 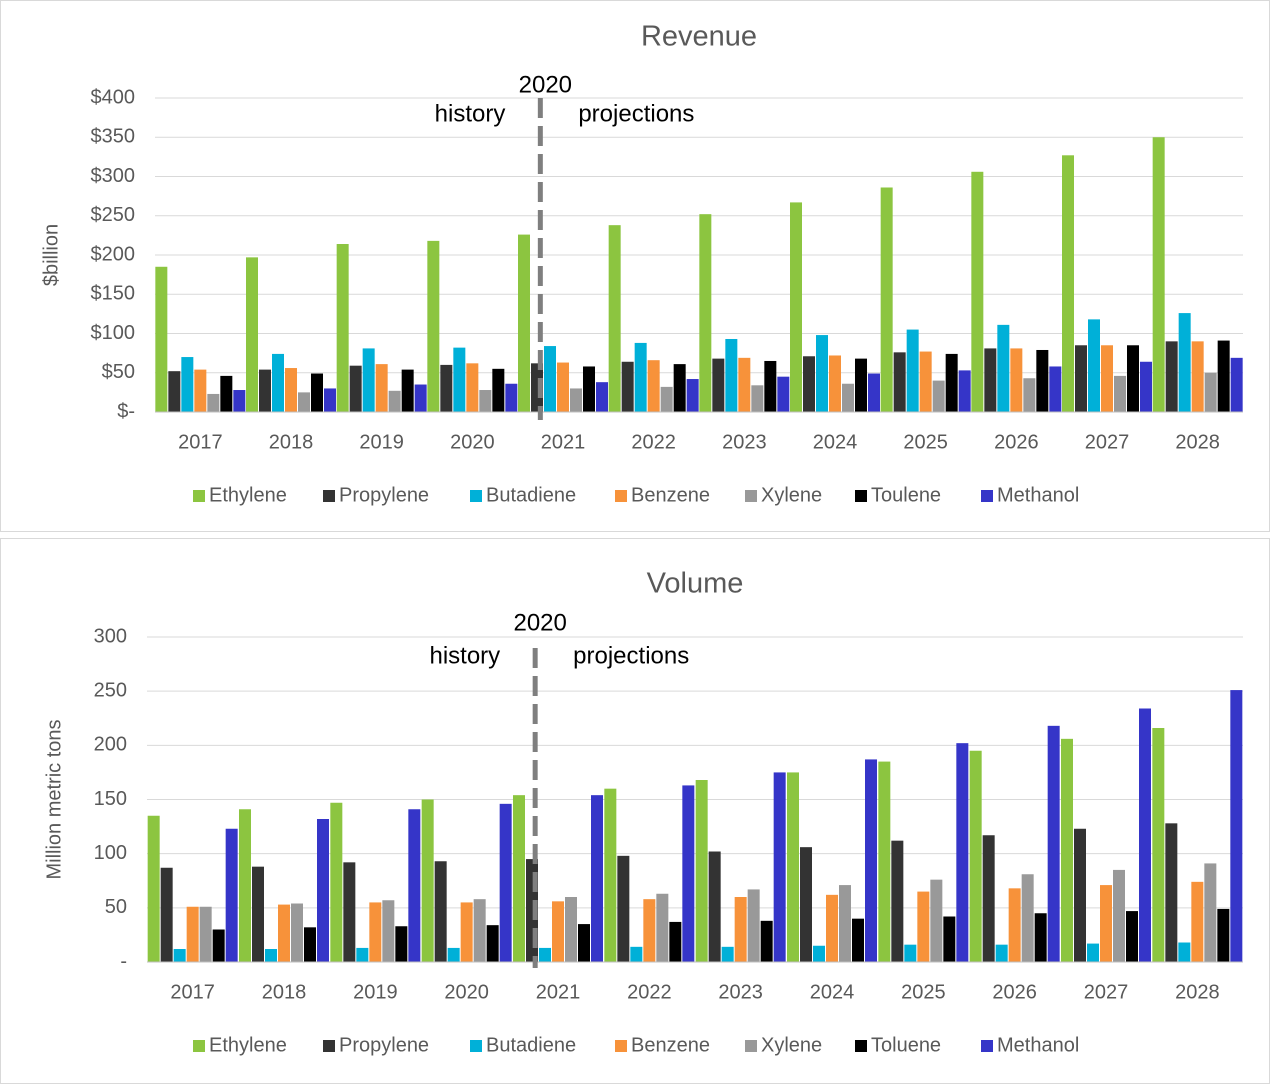 What do you see at coordinates (545, 84) in the screenshot?
I see `divider-year: 2020` at bounding box center [545, 84].